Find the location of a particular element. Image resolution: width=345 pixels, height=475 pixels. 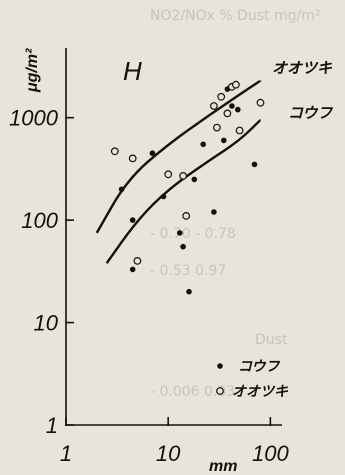

legend: コウフ オオツキ is located at coordinates (252, 379).